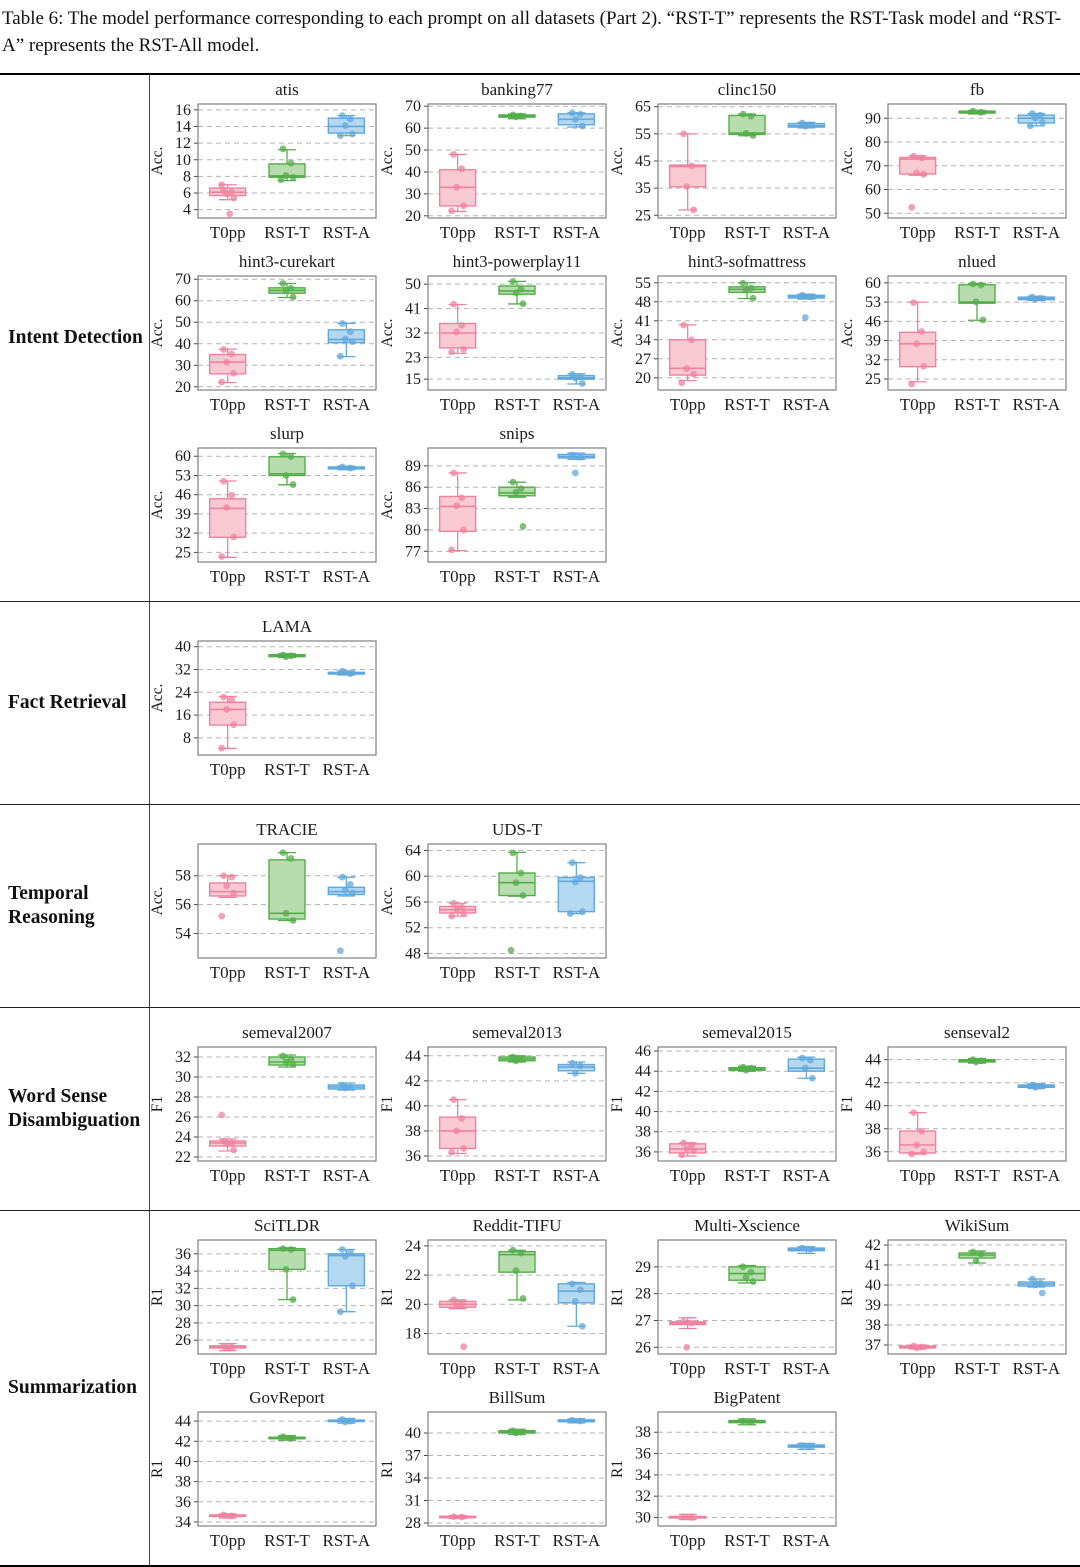 This screenshot has height=1567, width=1080. Describe the element at coordinates (977, 1225) in the screenshot. I see `chart-title: WikiSum` at that location.